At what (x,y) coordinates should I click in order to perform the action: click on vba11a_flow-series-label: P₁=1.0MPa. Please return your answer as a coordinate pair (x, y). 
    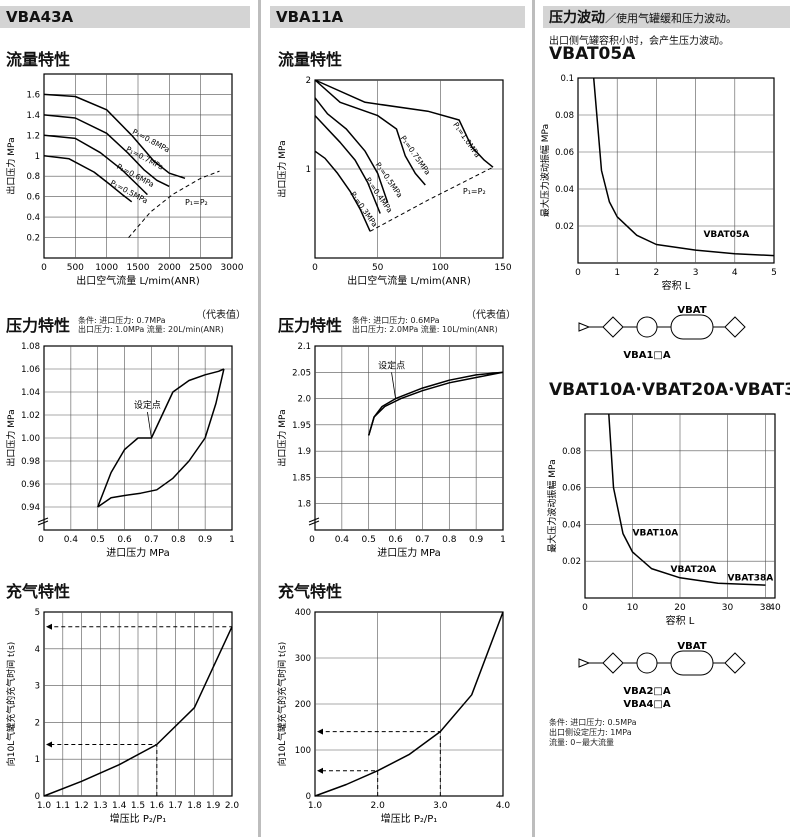
    Looking at the image, I should click on (466, 139).